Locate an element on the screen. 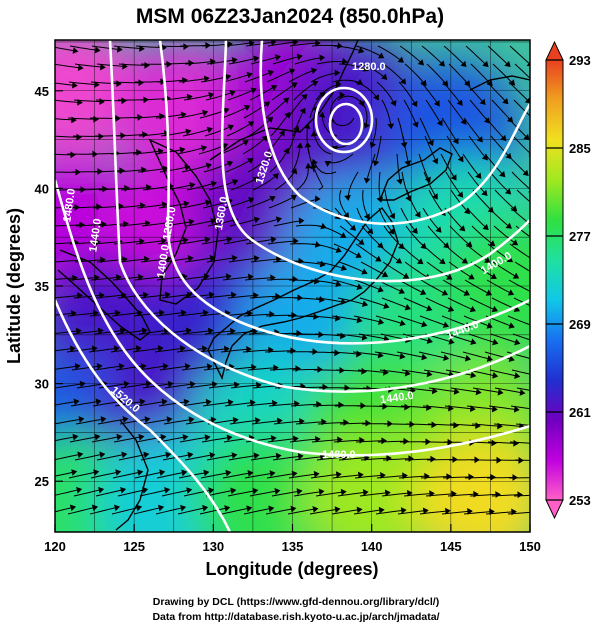 The image size is (599, 625). colorbar-ticks: 253 261 269 277 285 293 is located at coordinates (568, 280).